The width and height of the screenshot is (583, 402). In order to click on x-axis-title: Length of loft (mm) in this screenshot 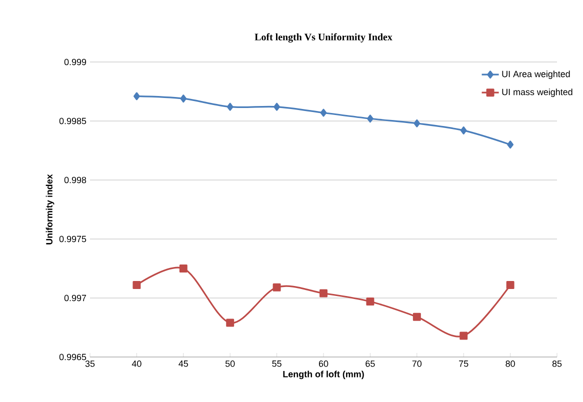, I will do `click(323, 375)`.